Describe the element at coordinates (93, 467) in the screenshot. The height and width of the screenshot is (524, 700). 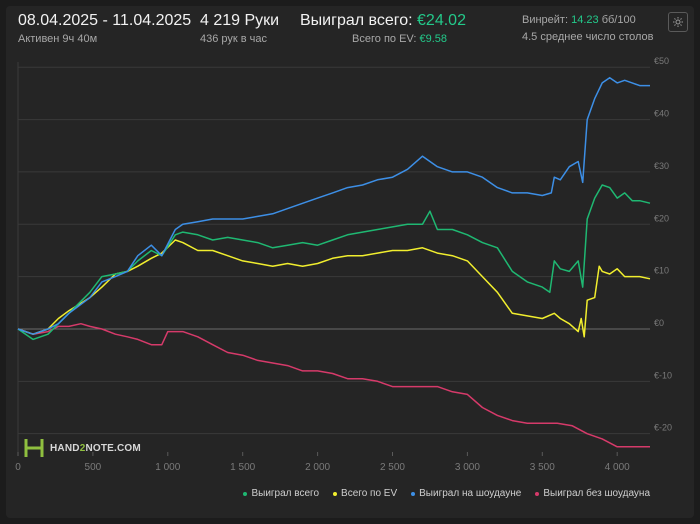
I see `x-tick-label: 500` at that location.